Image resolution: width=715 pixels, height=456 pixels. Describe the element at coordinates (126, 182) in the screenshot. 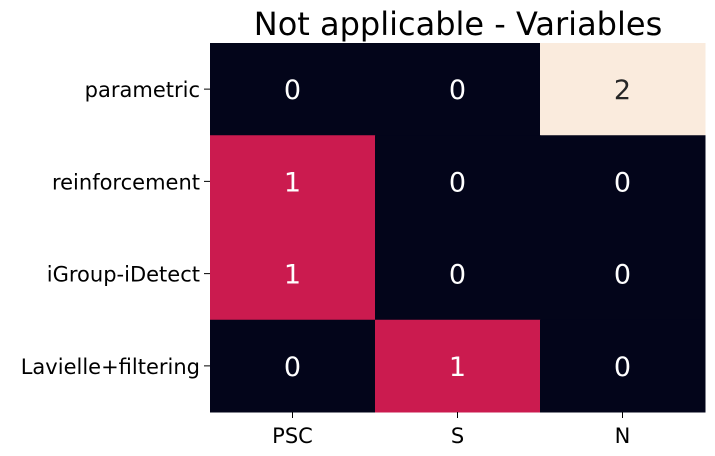

I see `y-tick-label: reinforcement` at that location.